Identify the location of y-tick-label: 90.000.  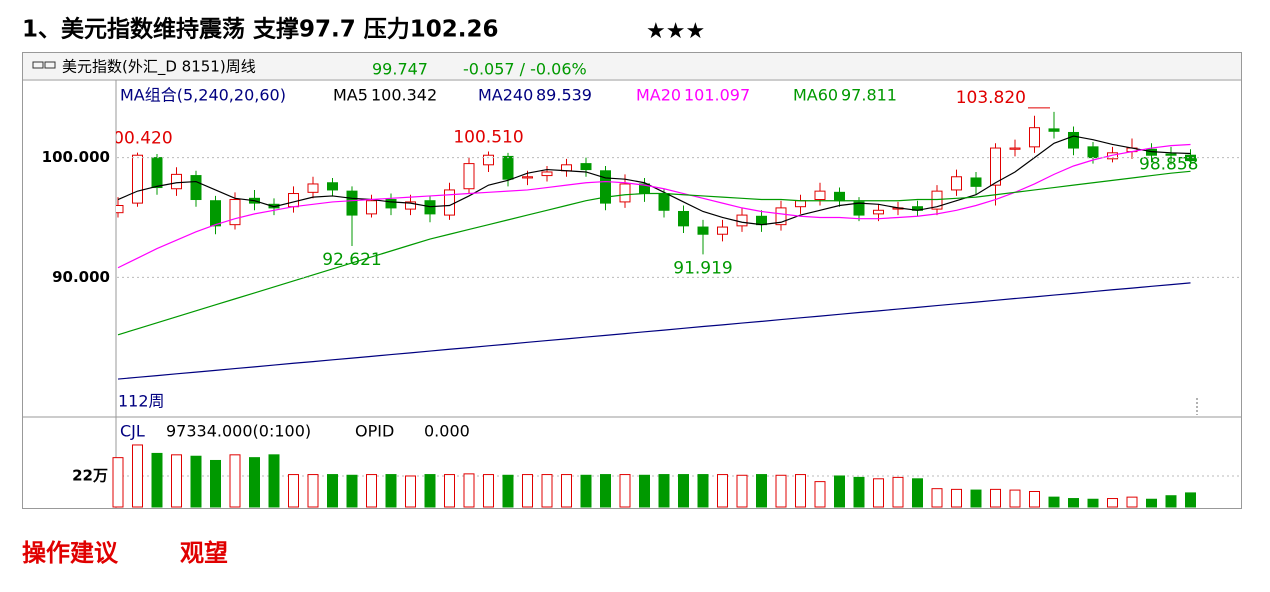
(81, 277).